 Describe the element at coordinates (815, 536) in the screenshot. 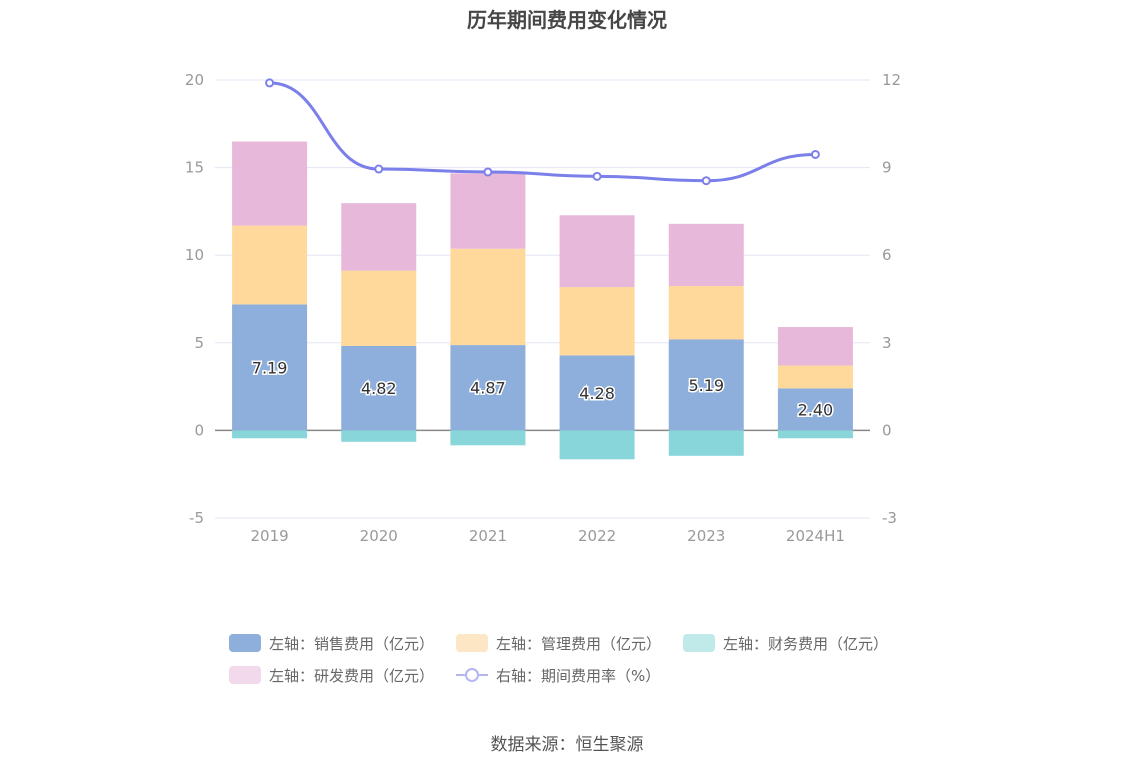

I see `x-tick-label: 2024H1` at that location.